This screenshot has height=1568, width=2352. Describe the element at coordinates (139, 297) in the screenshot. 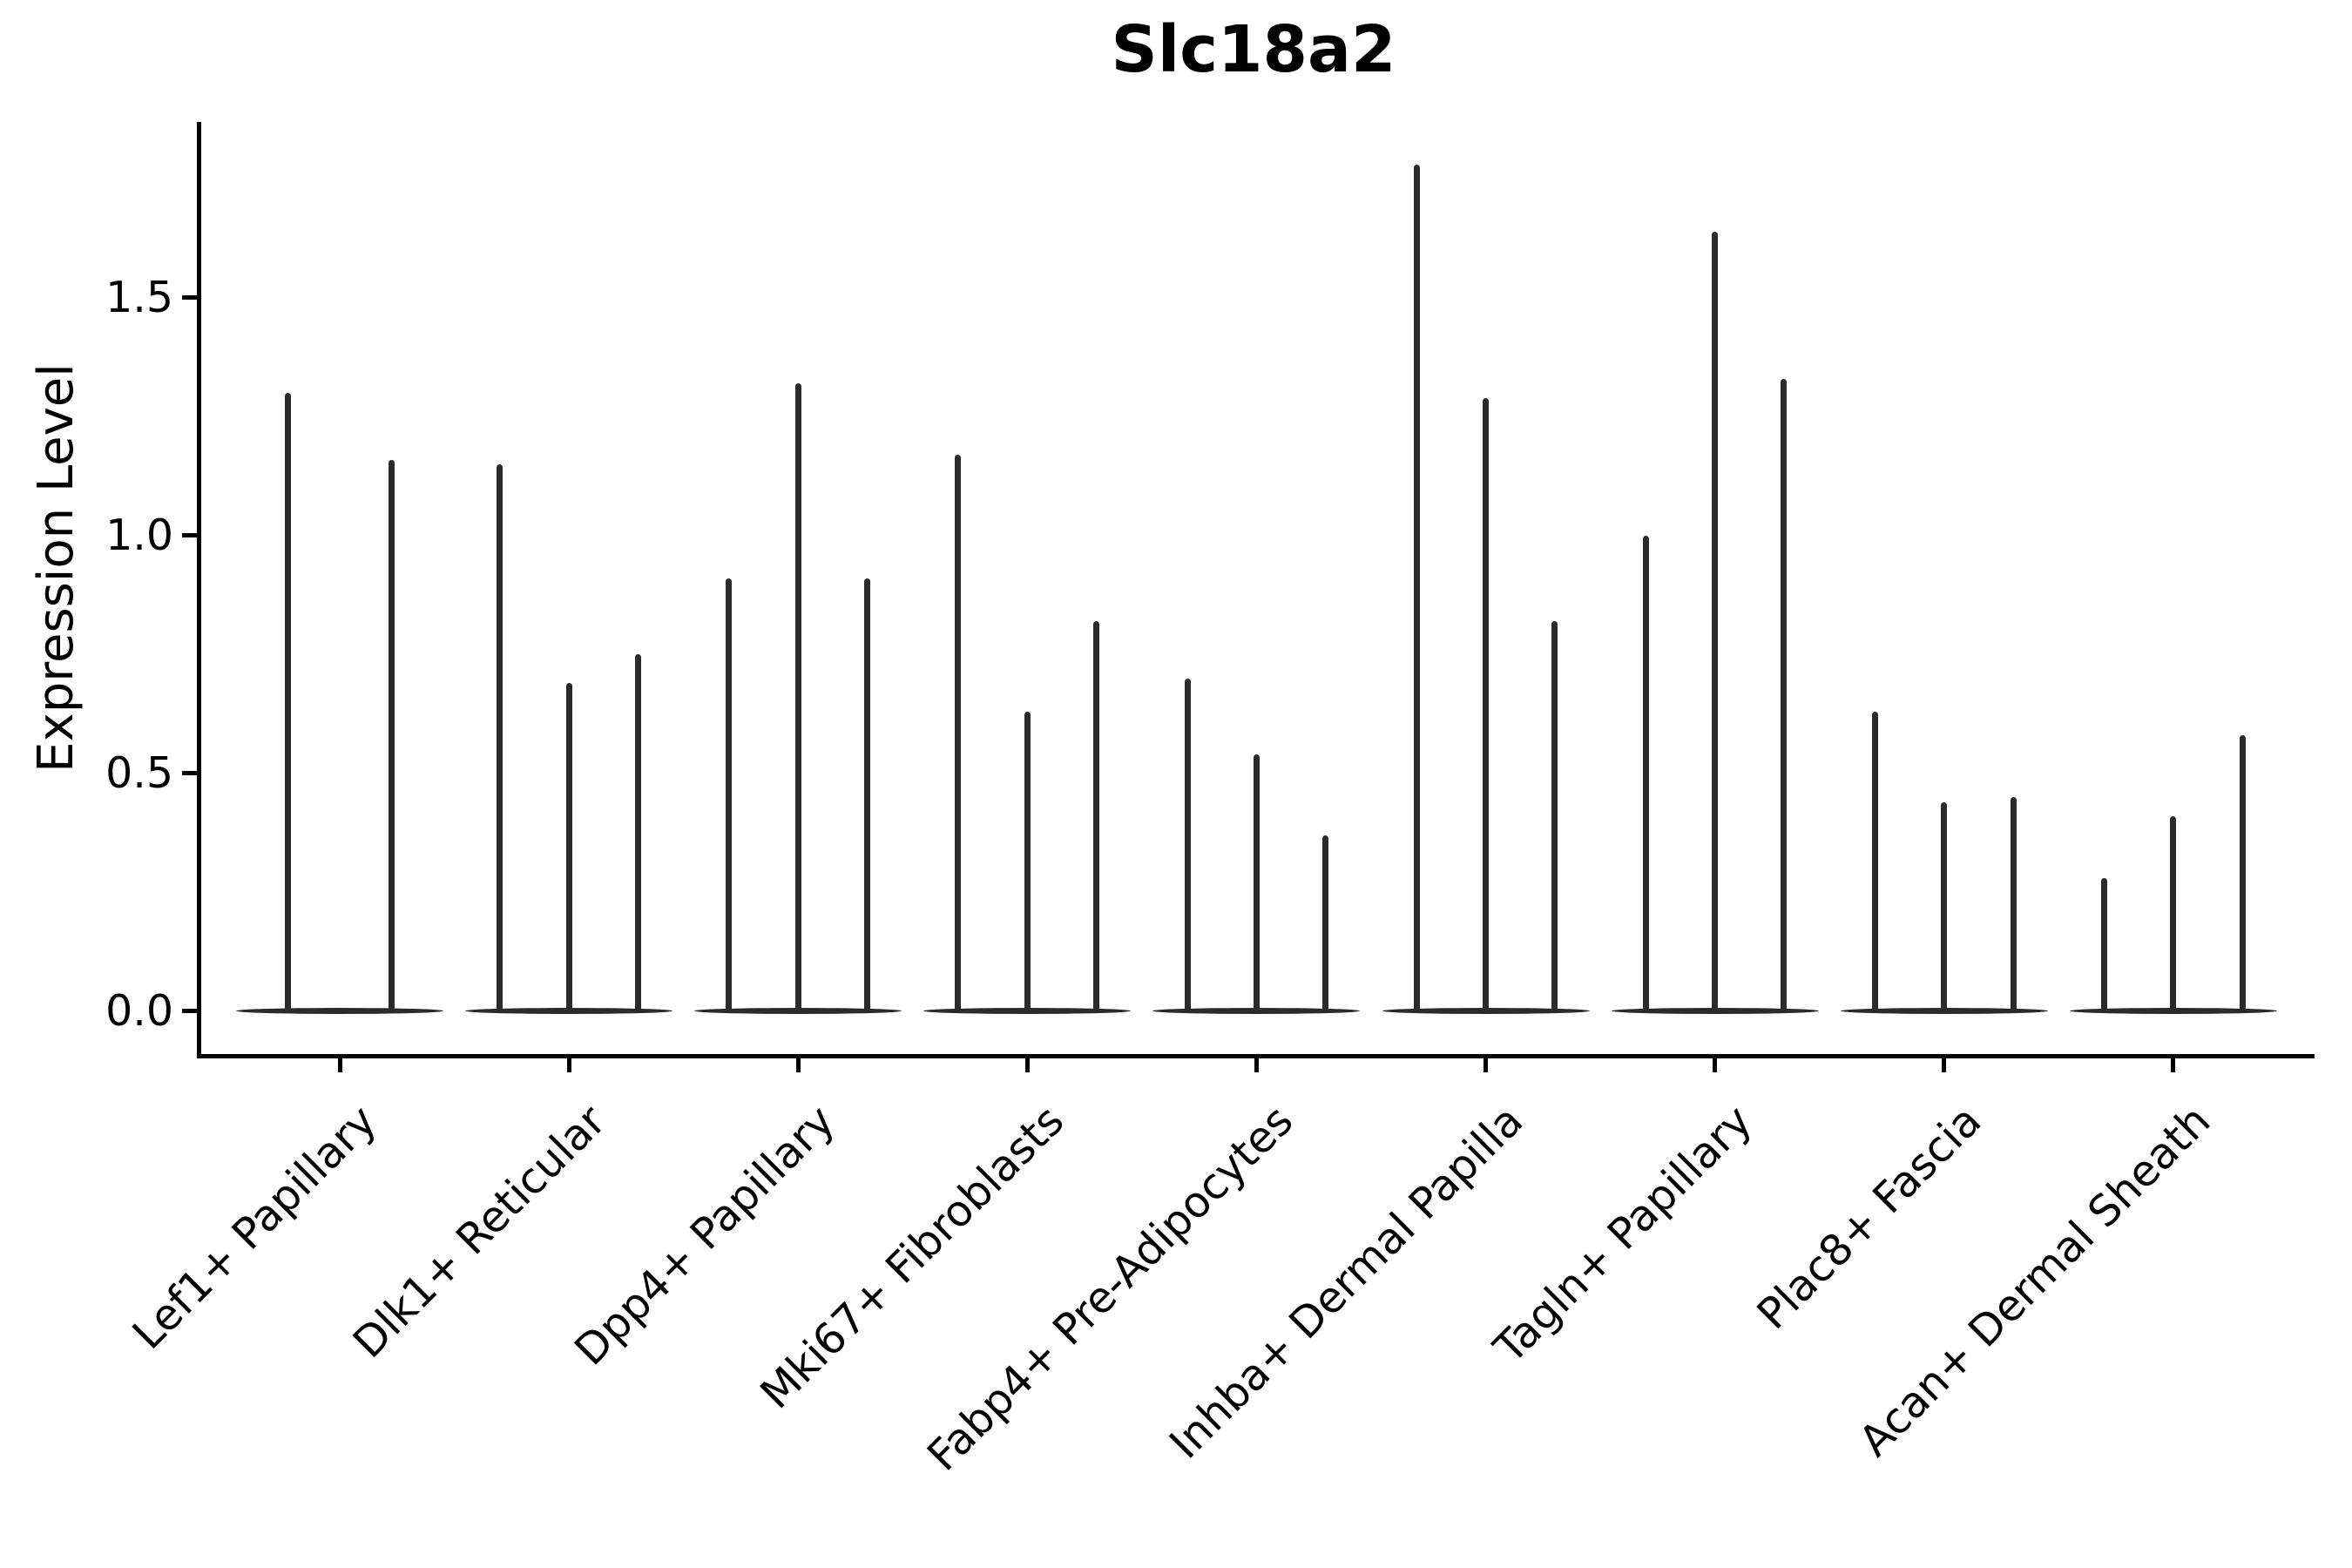

I see `y-tick-label: 1.5` at that location.